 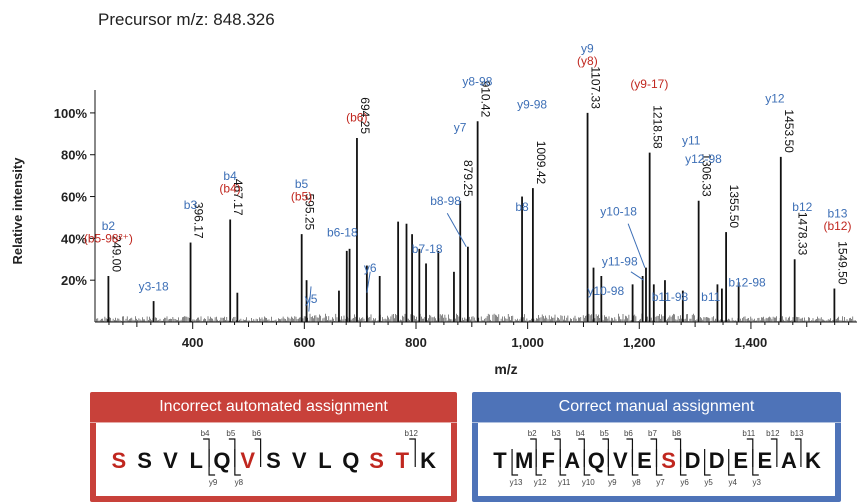 What do you see at coordinates (108, 239) in the screenshot?
I see `ion-annotation: (b5-98²⁺)` at bounding box center [108, 239].